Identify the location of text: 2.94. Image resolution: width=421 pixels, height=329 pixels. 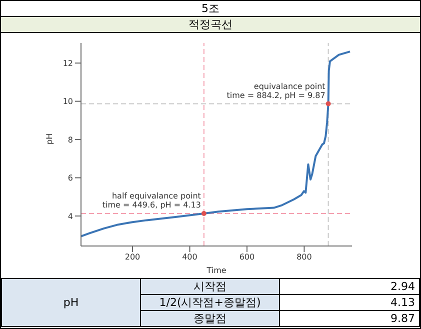
(350, 286).